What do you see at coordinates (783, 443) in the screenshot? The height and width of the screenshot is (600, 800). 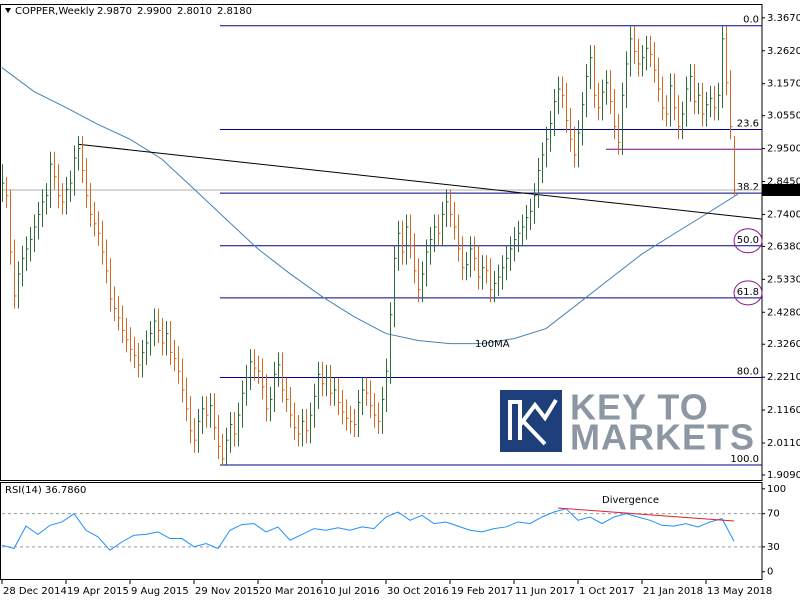 I see `y-tick-label: 2.0110` at bounding box center [783, 443].